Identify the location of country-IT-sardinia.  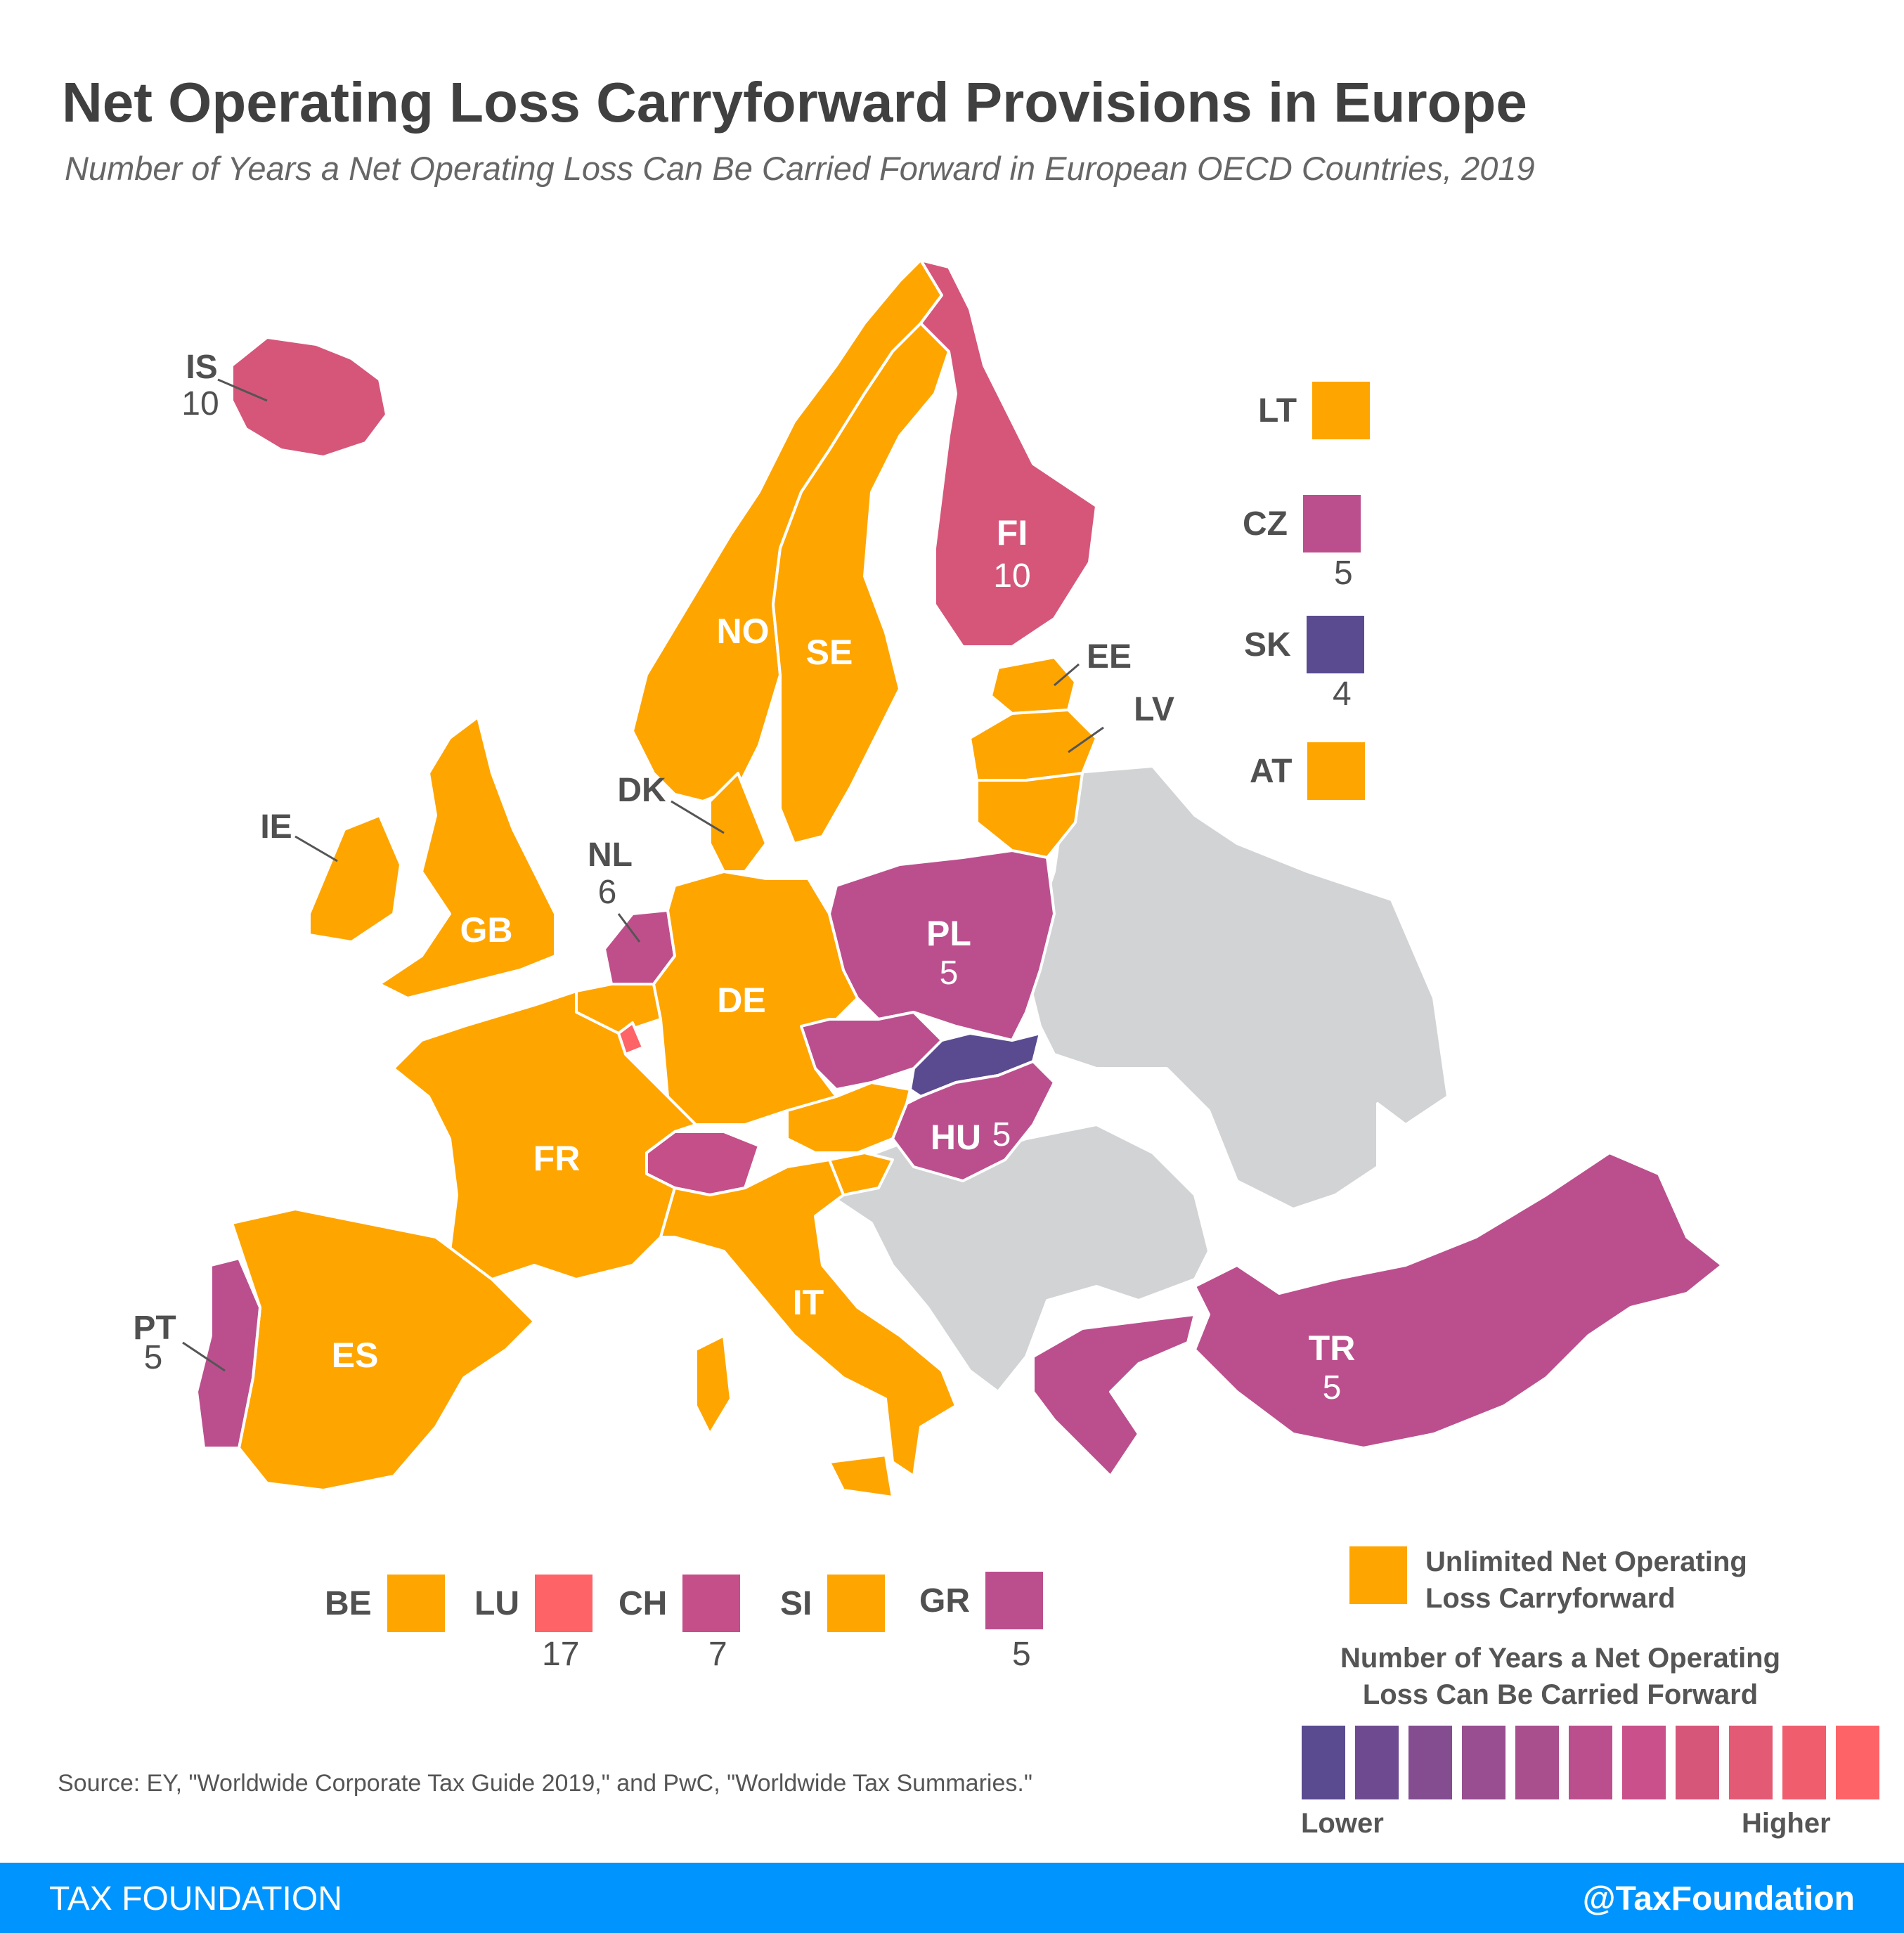
(713, 1384).